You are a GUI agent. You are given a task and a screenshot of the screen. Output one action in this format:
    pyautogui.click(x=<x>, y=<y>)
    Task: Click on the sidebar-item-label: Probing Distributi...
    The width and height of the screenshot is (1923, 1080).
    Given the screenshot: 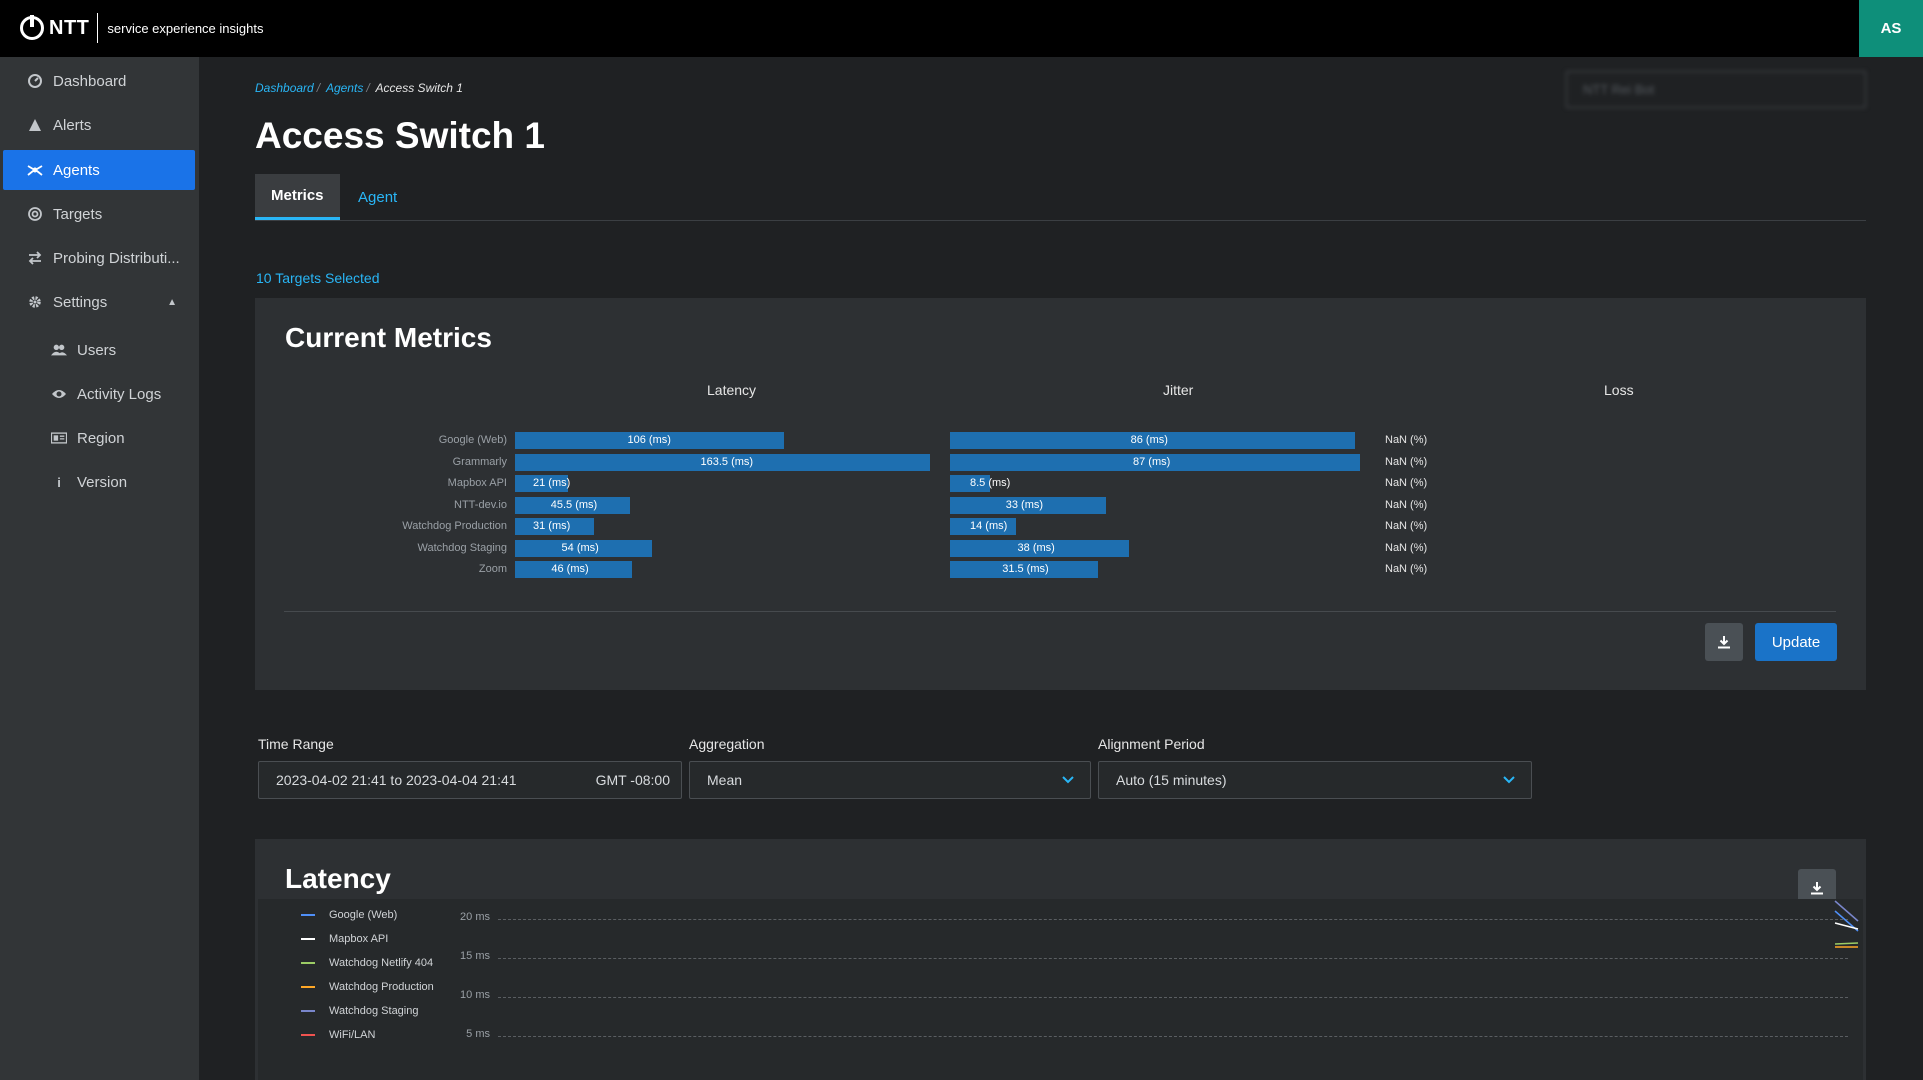 What is the action you would take?
    pyautogui.click(x=116, y=258)
    